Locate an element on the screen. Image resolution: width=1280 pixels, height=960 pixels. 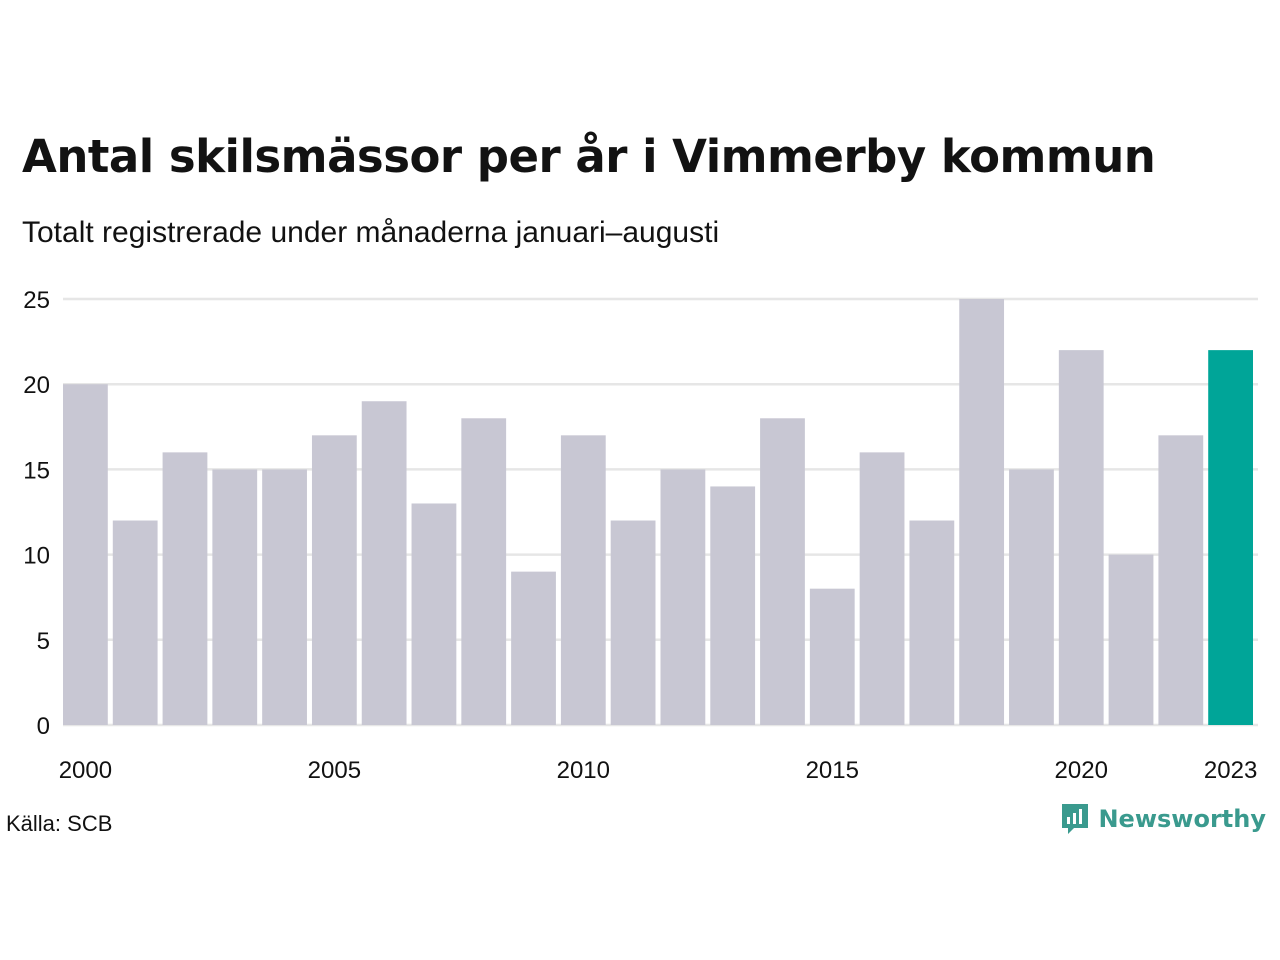
y-tick-label: 15 is located at coordinates (36, 470).